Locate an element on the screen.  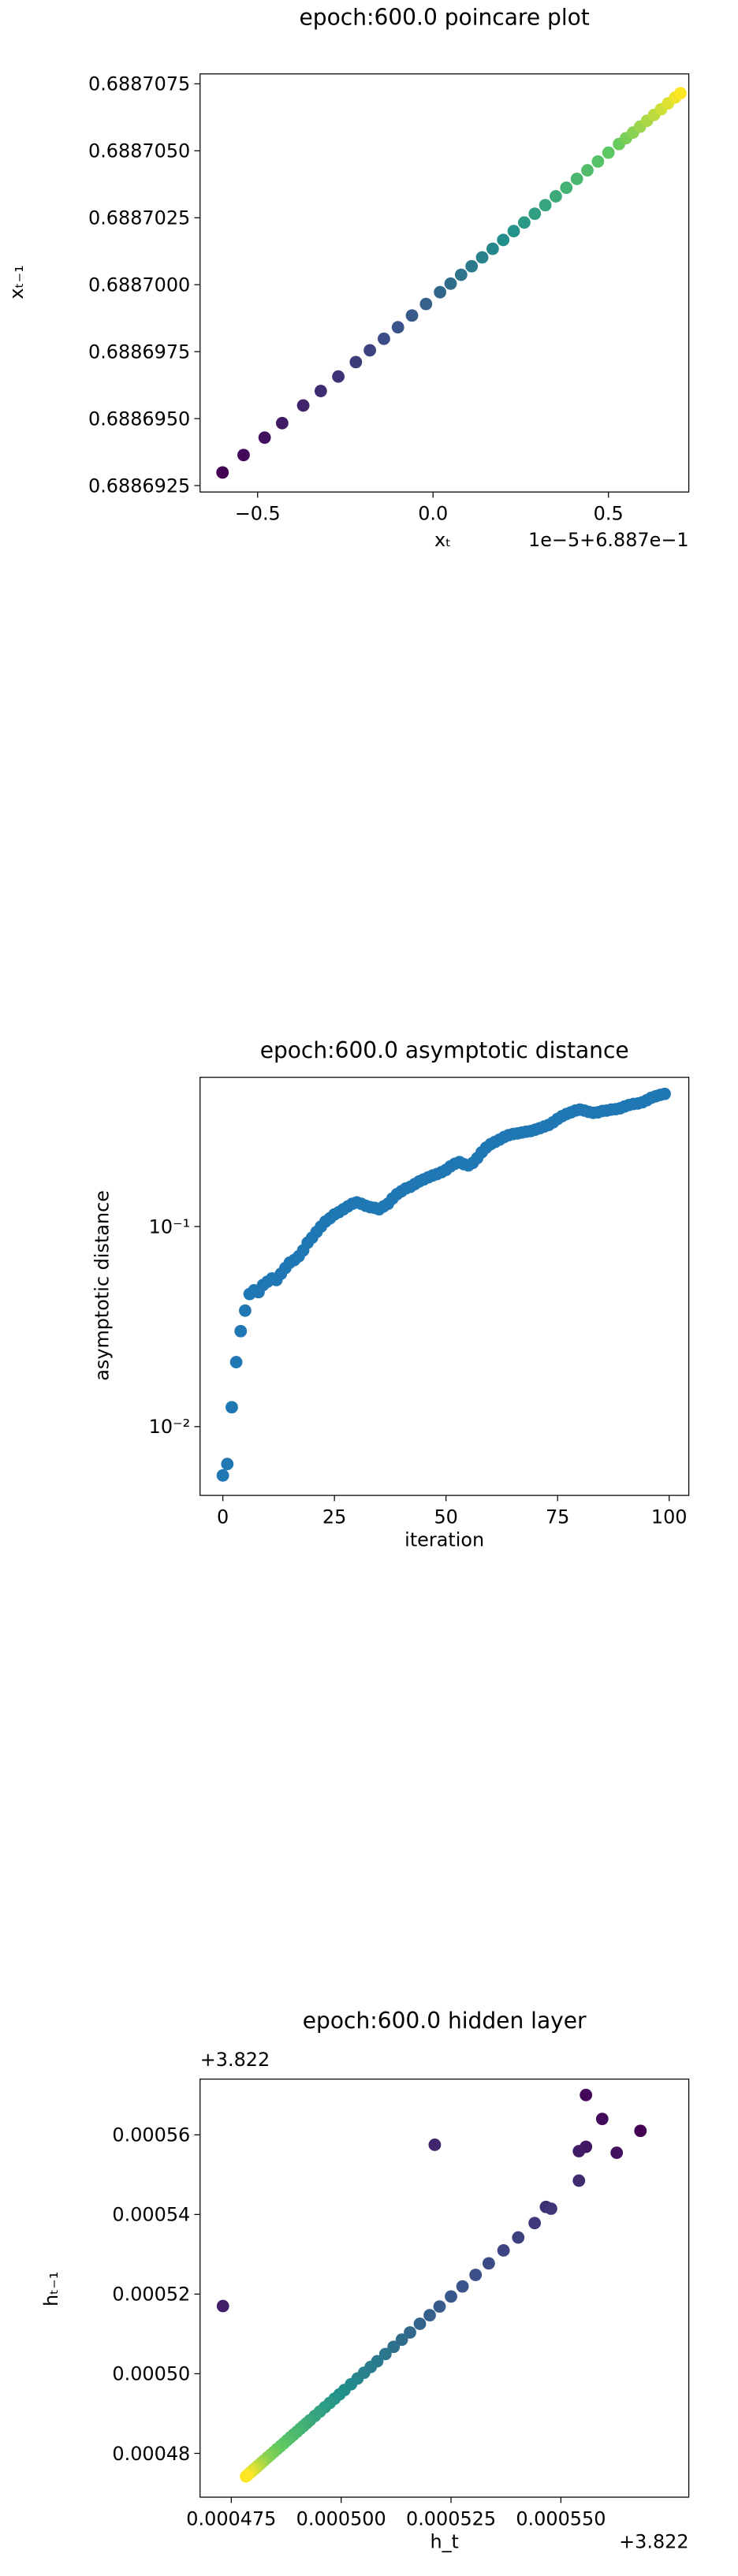
x-tick-label: 0.000525 is located at coordinates (451, 2518).